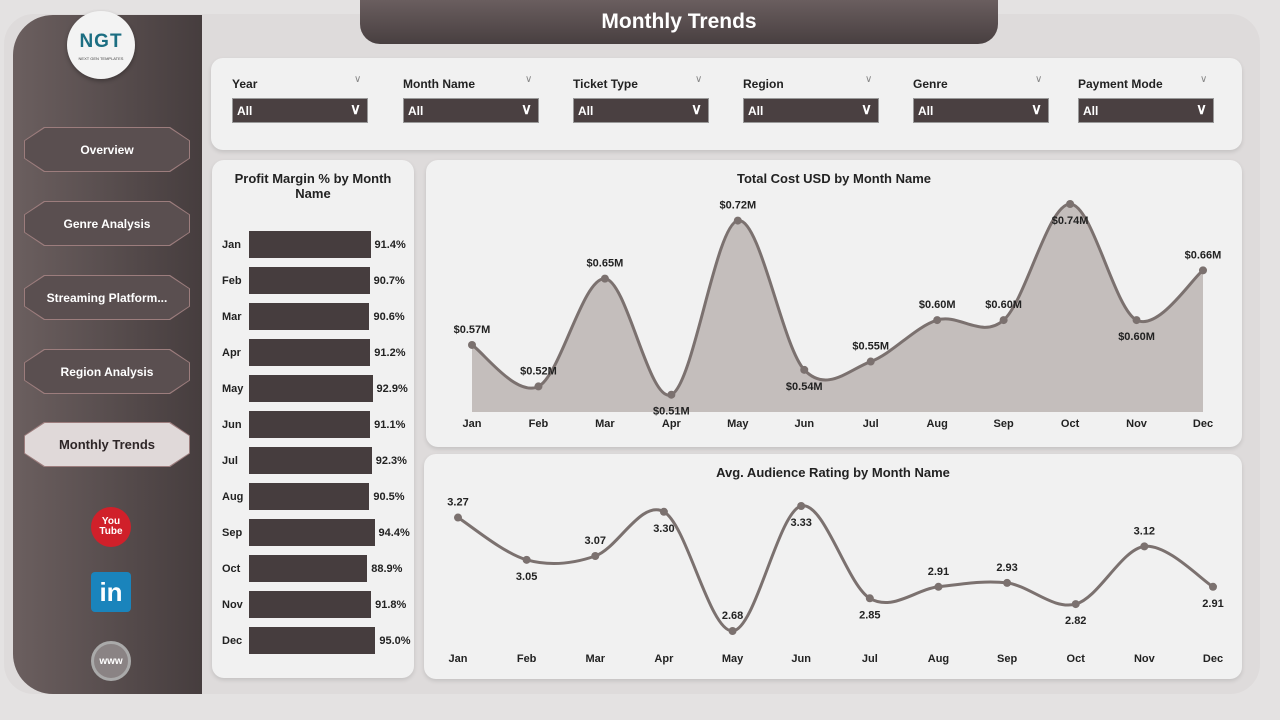 The image size is (1280, 720). What do you see at coordinates (310, 244) in the screenshot?
I see `bar-jan` at bounding box center [310, 244].